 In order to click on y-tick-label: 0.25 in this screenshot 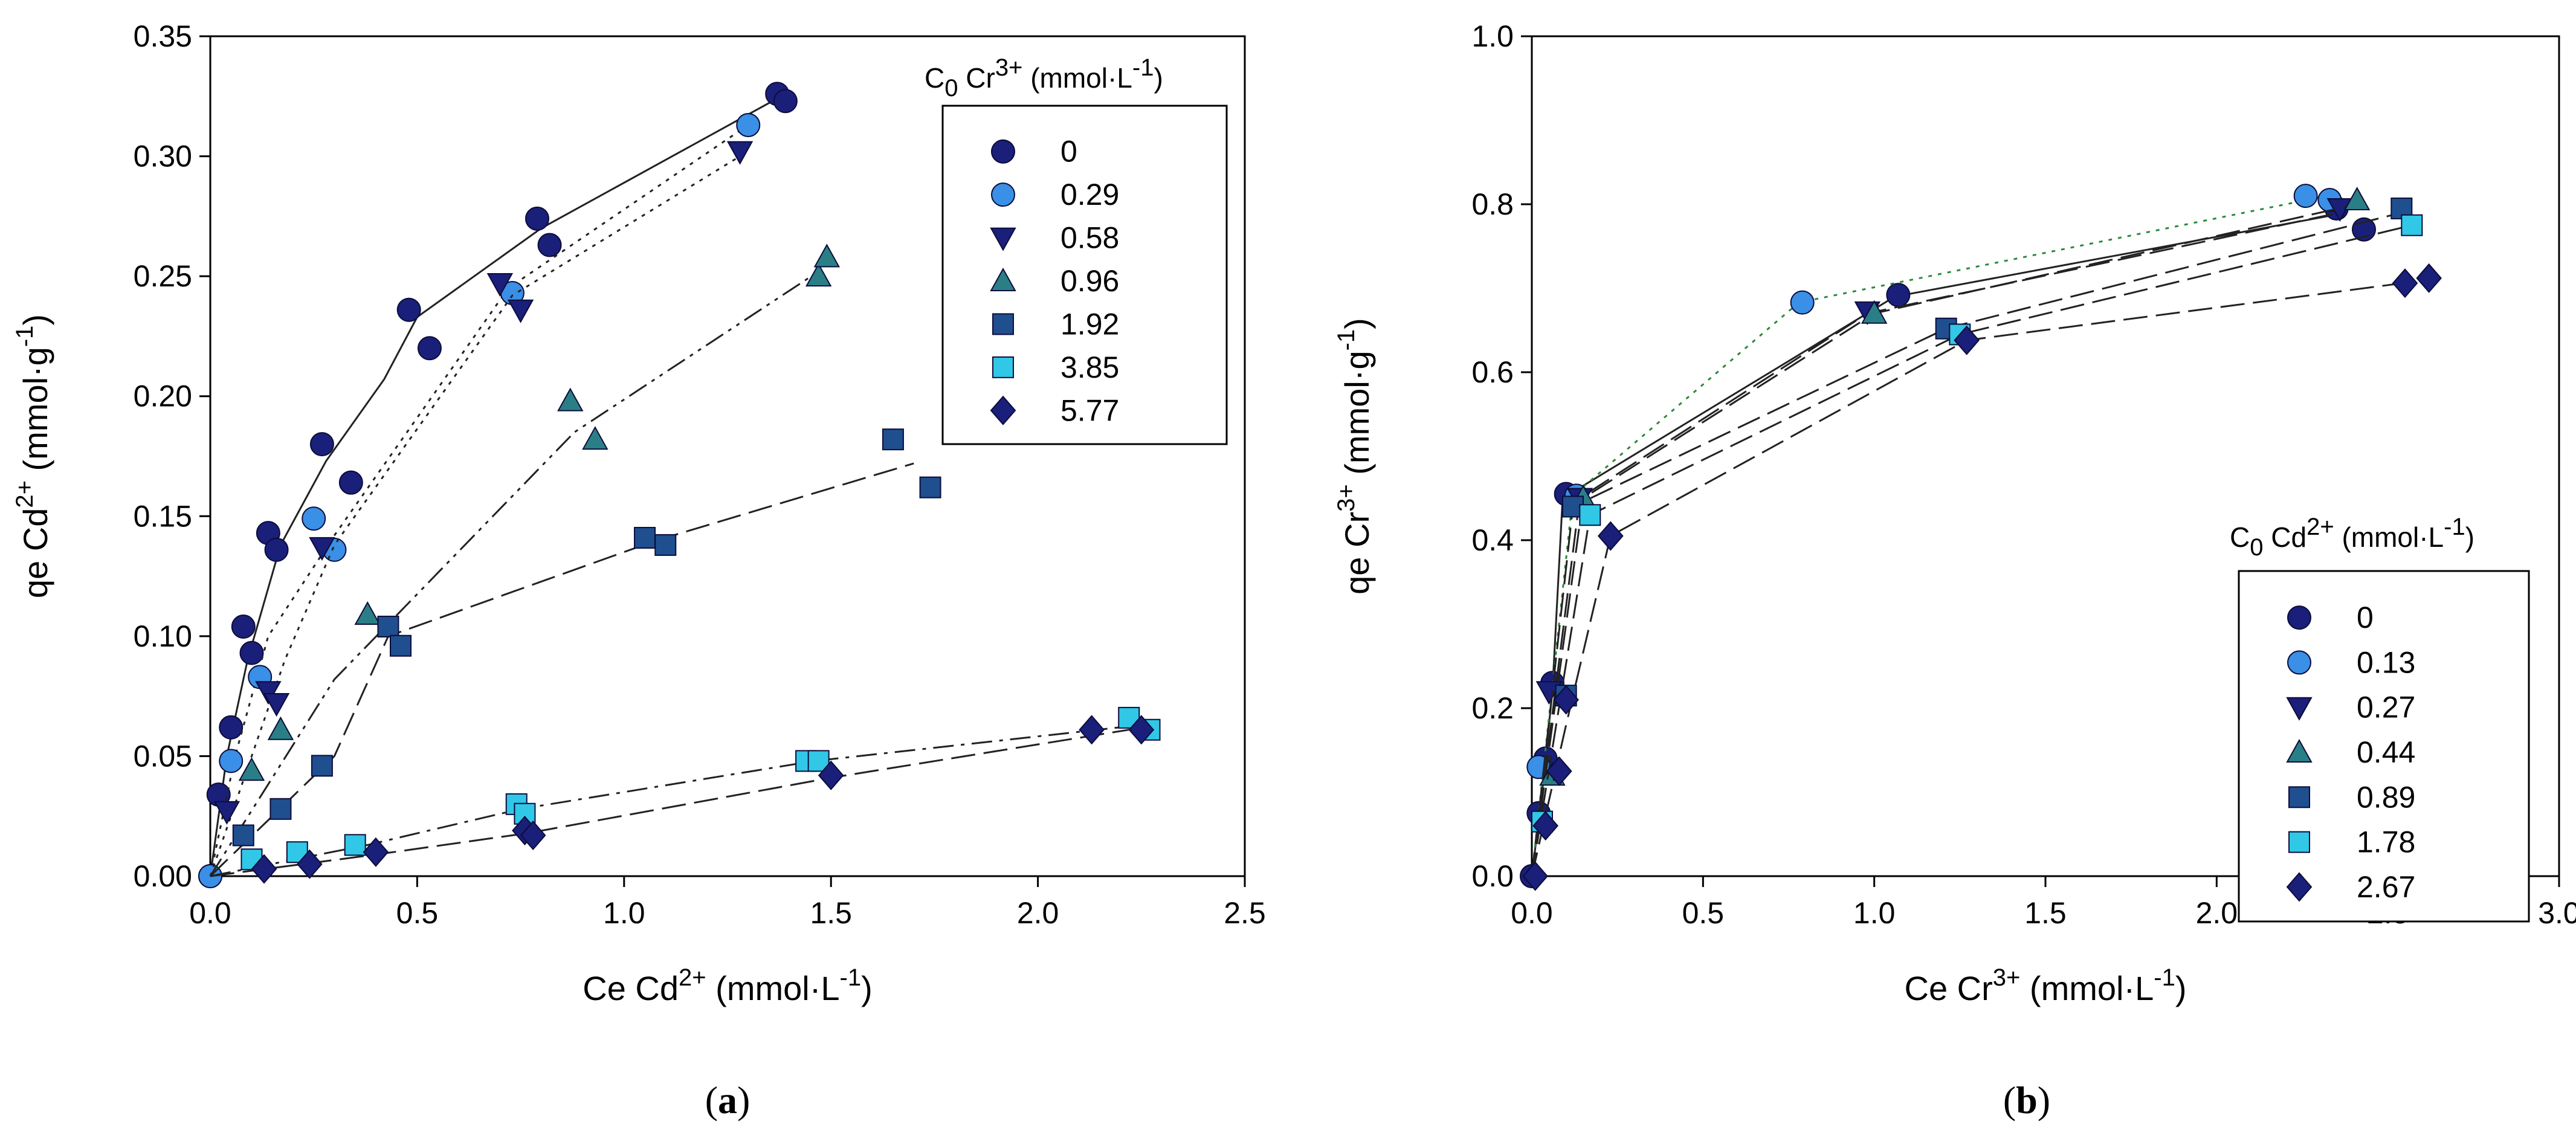, I will do `click(163, 276)`.